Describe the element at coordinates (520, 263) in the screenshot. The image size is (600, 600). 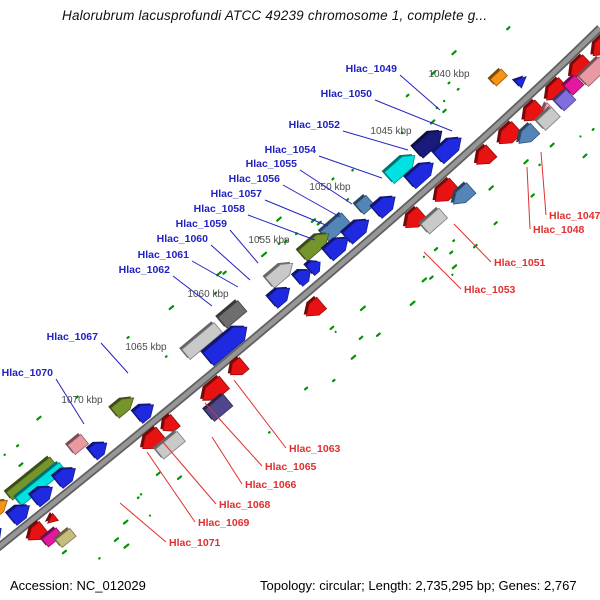
I see `gene-label-Hlac_1051: Hlac_1051` at that location.